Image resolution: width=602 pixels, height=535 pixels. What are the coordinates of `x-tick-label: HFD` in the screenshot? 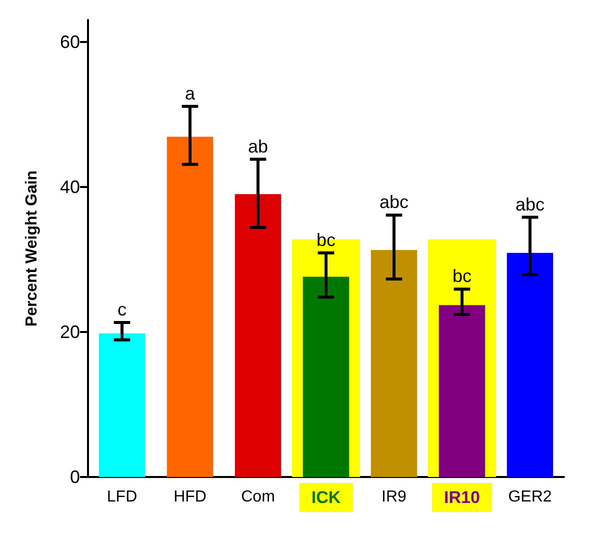 It's located at (190, 497).